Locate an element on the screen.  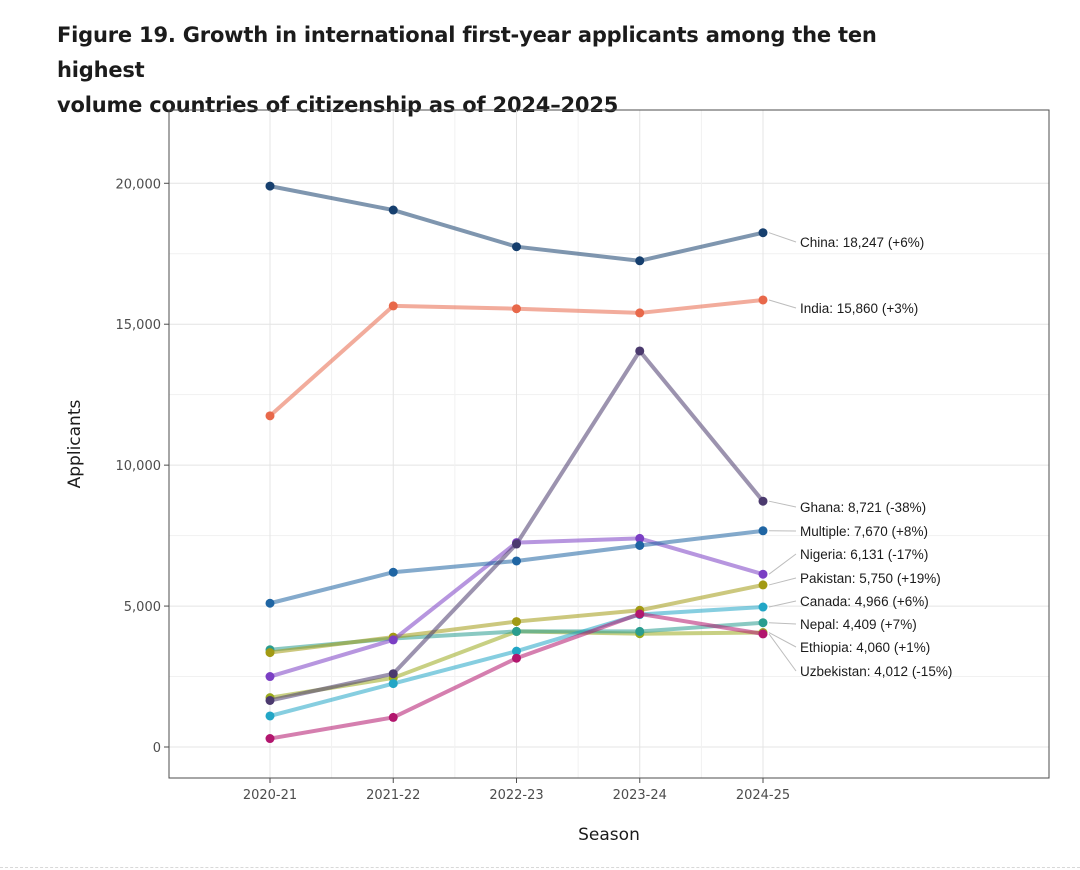
end-label-nepal: Nepal: 4,409 (+7%) is located at coordinates (858, 624).